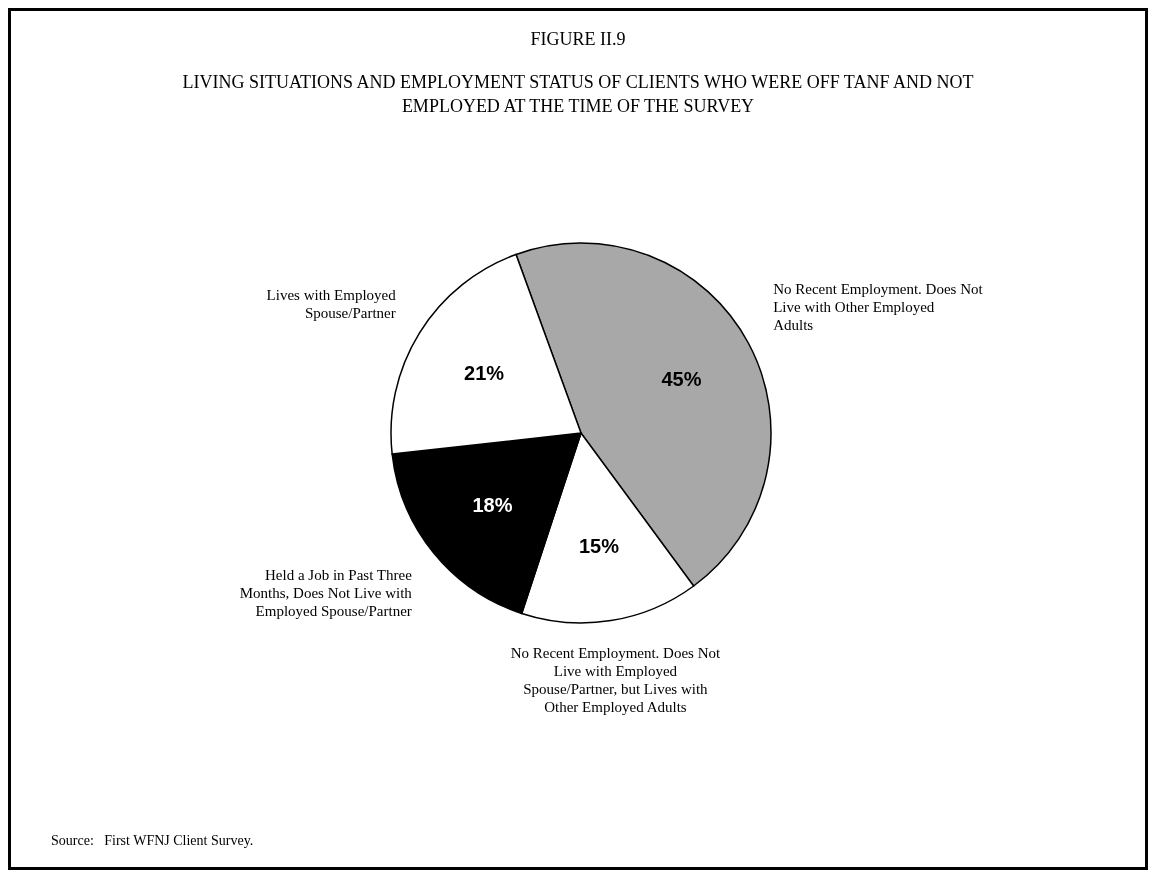  I want to click on data-label: 45%, so click(681, 379).